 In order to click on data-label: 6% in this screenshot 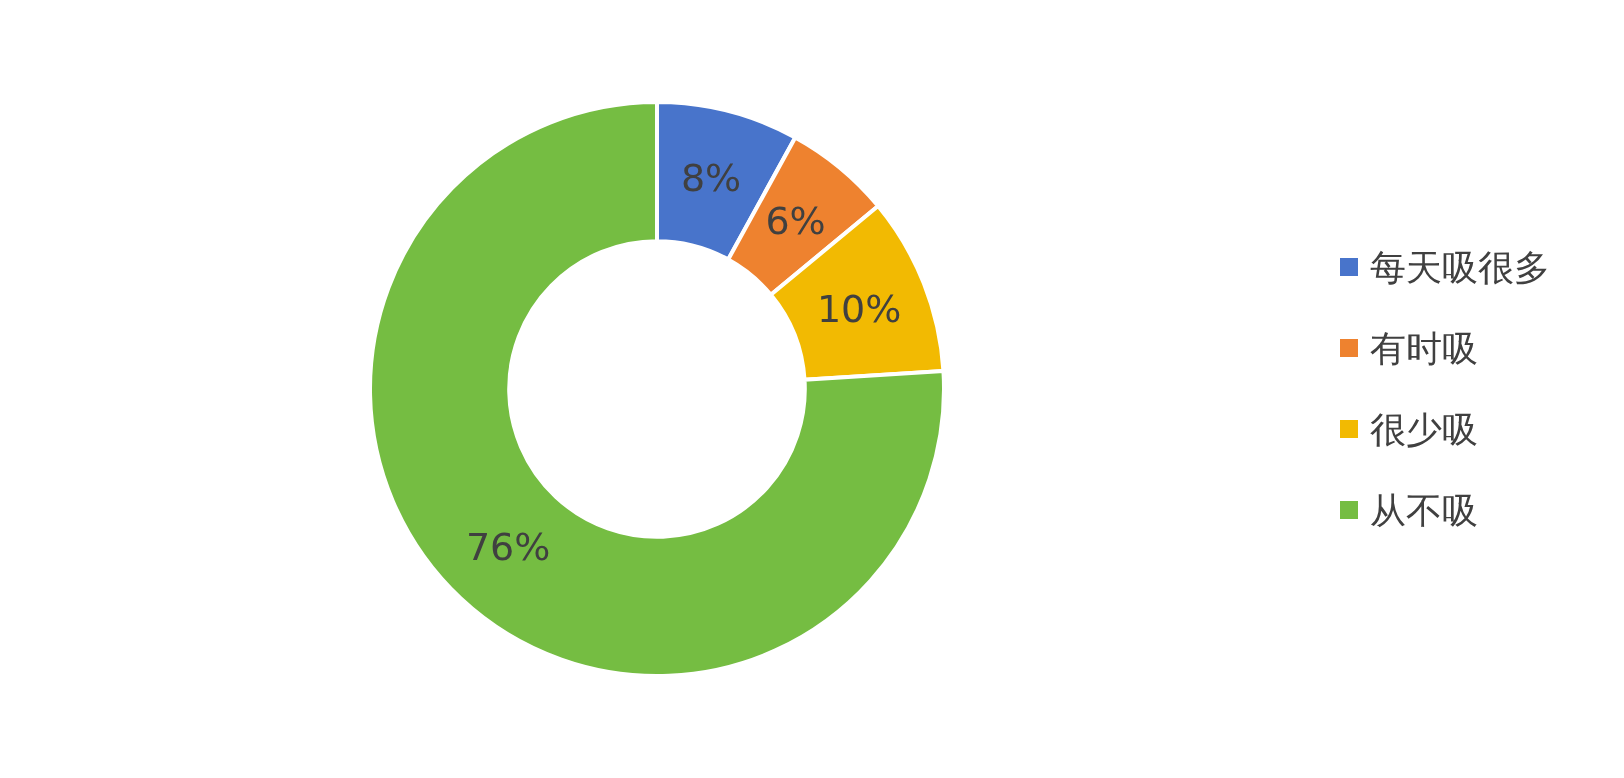, I will do `click(795, 221)`.